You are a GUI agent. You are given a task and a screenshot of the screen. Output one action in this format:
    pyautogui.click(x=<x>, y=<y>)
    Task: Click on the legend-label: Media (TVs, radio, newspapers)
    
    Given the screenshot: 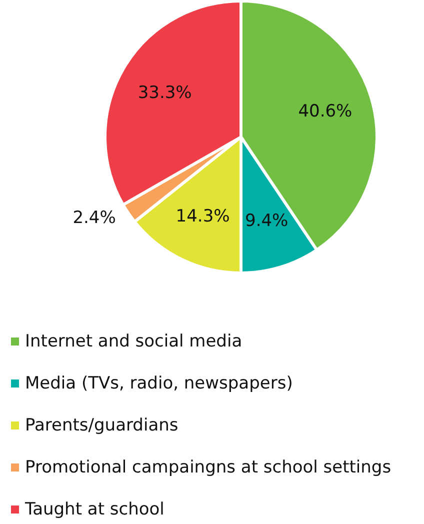 What is the action you would take?
    pyautogui.click(x=159, y=384)
    